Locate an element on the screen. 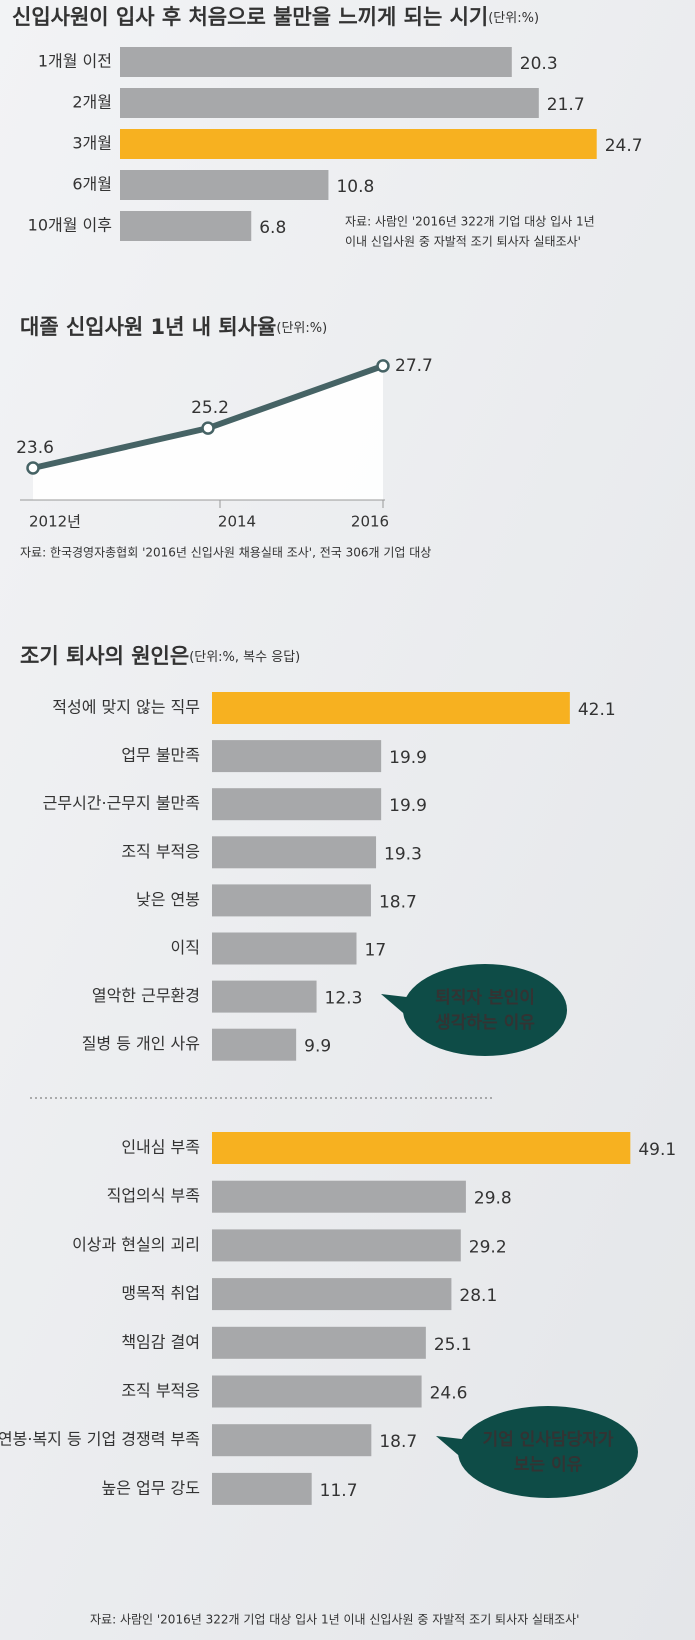 The width and height of the screenshot is (695, 1640). value-label: 10.8 is located at coordinates (355, 187).